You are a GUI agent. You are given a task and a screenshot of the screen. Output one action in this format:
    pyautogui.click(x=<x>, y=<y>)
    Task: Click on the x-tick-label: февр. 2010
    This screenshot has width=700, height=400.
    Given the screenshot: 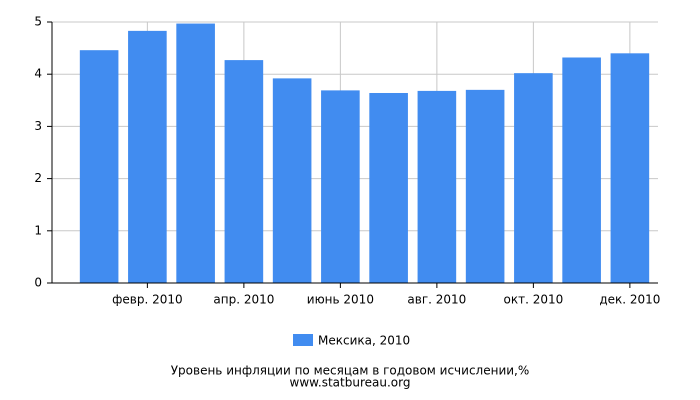 What is the action you would take?
    pyautogui.click(x=147, y=300)
    